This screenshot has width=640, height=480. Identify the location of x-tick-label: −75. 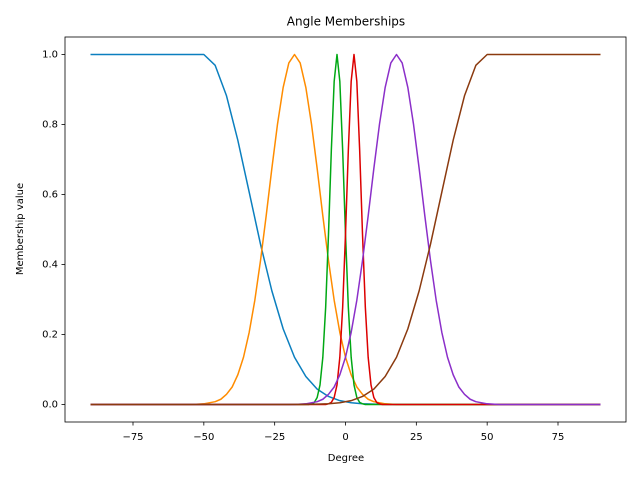
(132, 437).